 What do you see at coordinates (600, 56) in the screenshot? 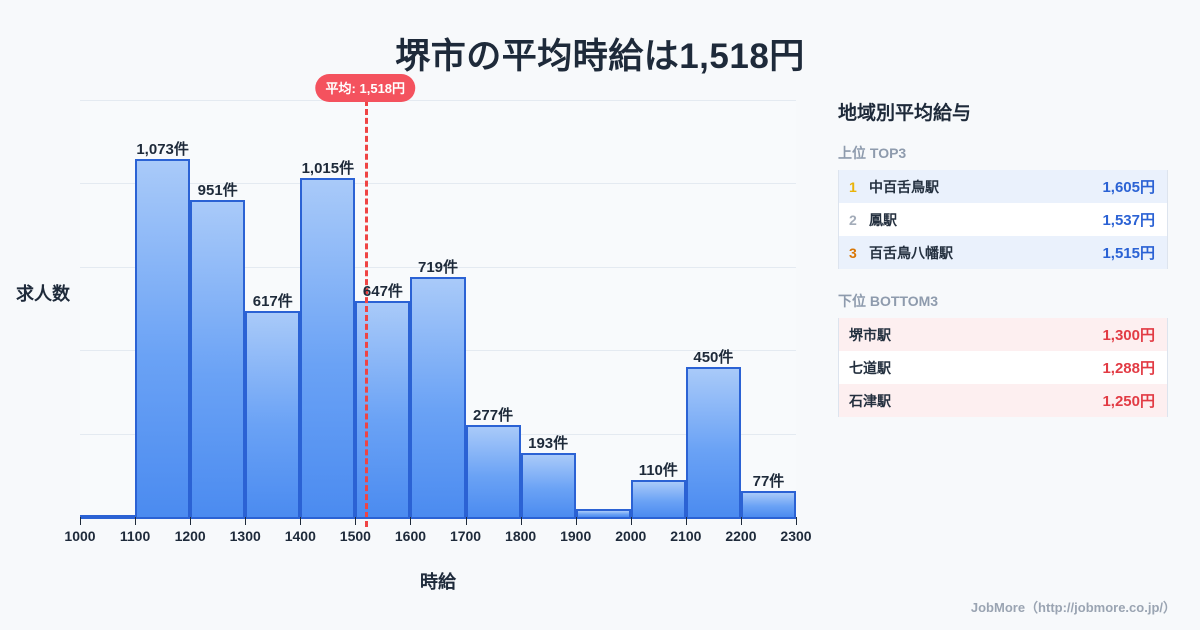
I see `page-title: 堺市の平均時給は1,518円` at bounding box center [600, 56].